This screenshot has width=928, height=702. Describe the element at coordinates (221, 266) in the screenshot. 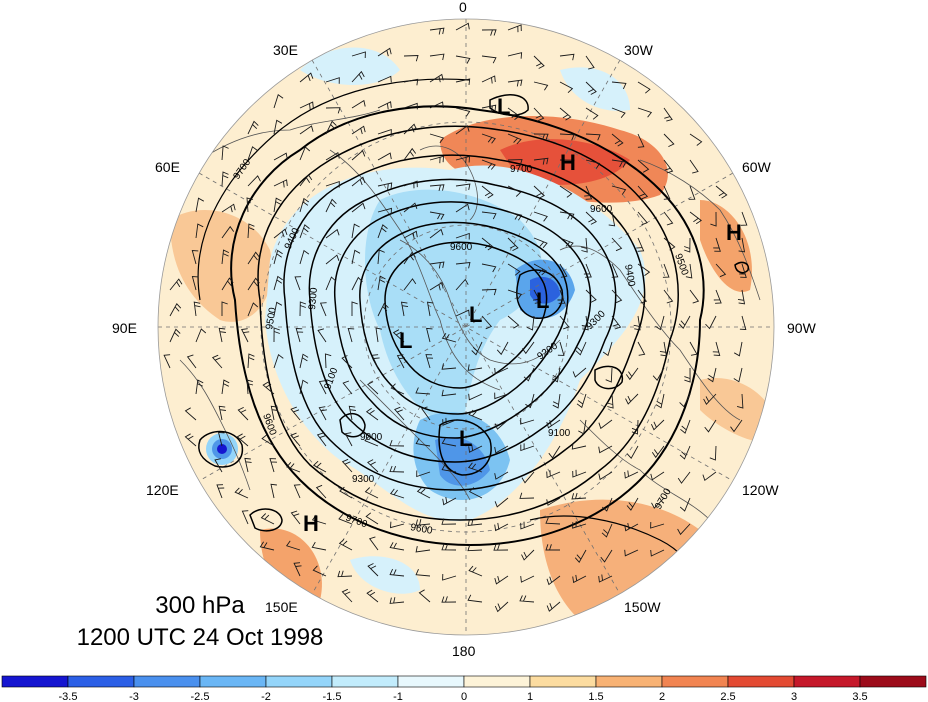

I see `anomaly-positive-area` at that location.